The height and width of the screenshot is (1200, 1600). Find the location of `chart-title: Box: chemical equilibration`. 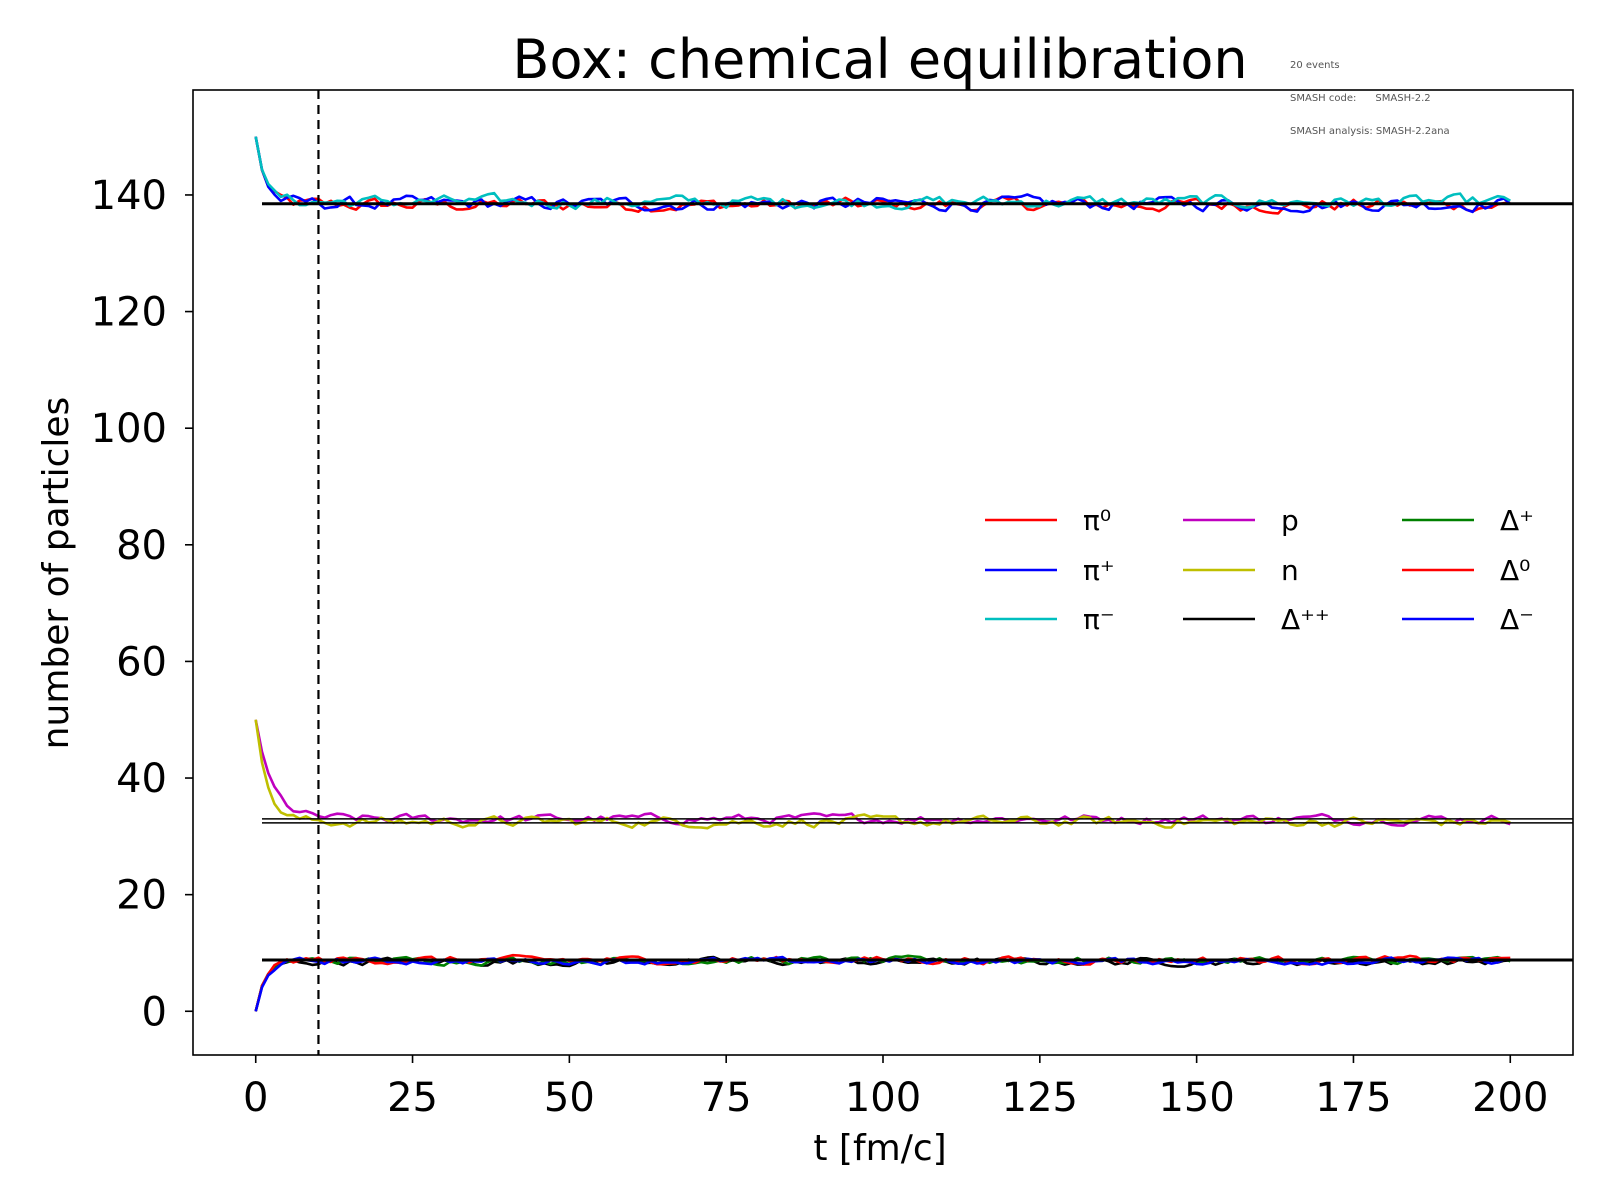

chart-title: Box: chemical equilibration is located at coordinates (879, 59).